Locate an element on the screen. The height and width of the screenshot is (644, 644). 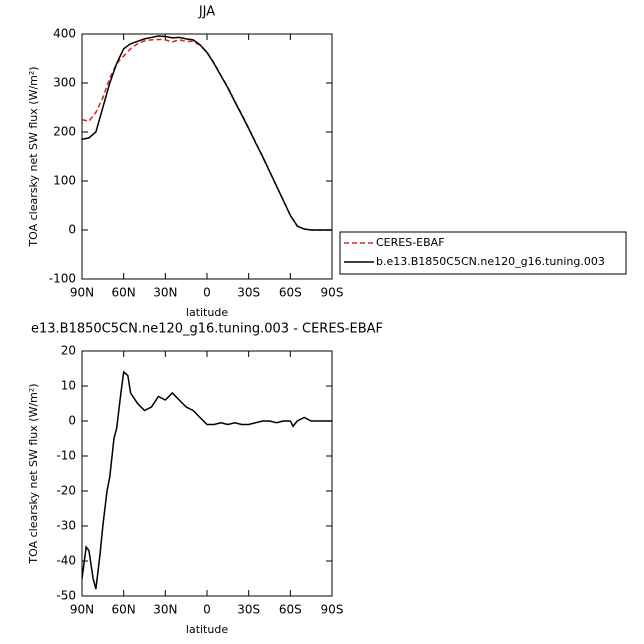
y-tick-label: -10 is located at coordinates (66, 456).